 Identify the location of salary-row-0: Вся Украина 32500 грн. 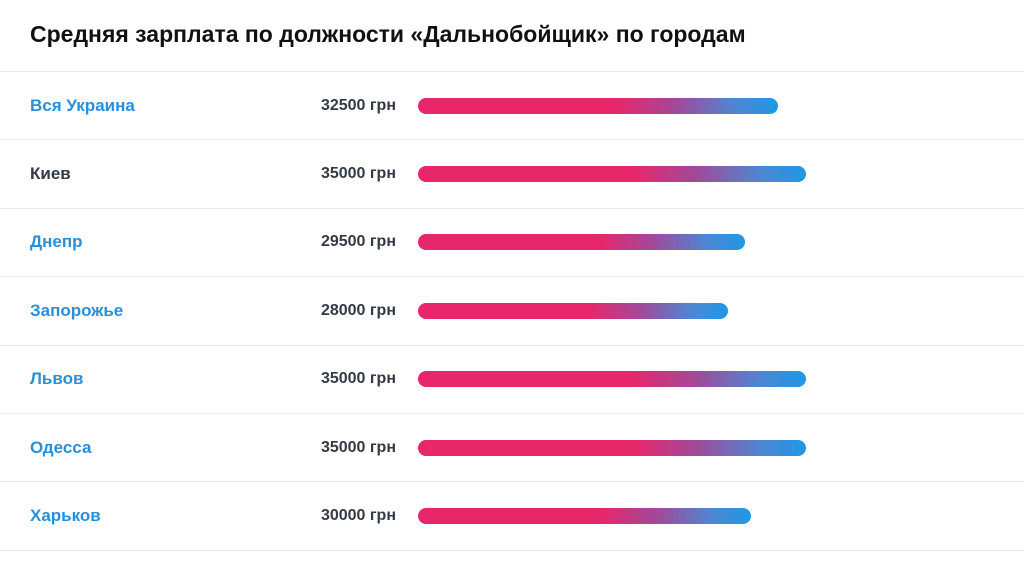
(512, 106).